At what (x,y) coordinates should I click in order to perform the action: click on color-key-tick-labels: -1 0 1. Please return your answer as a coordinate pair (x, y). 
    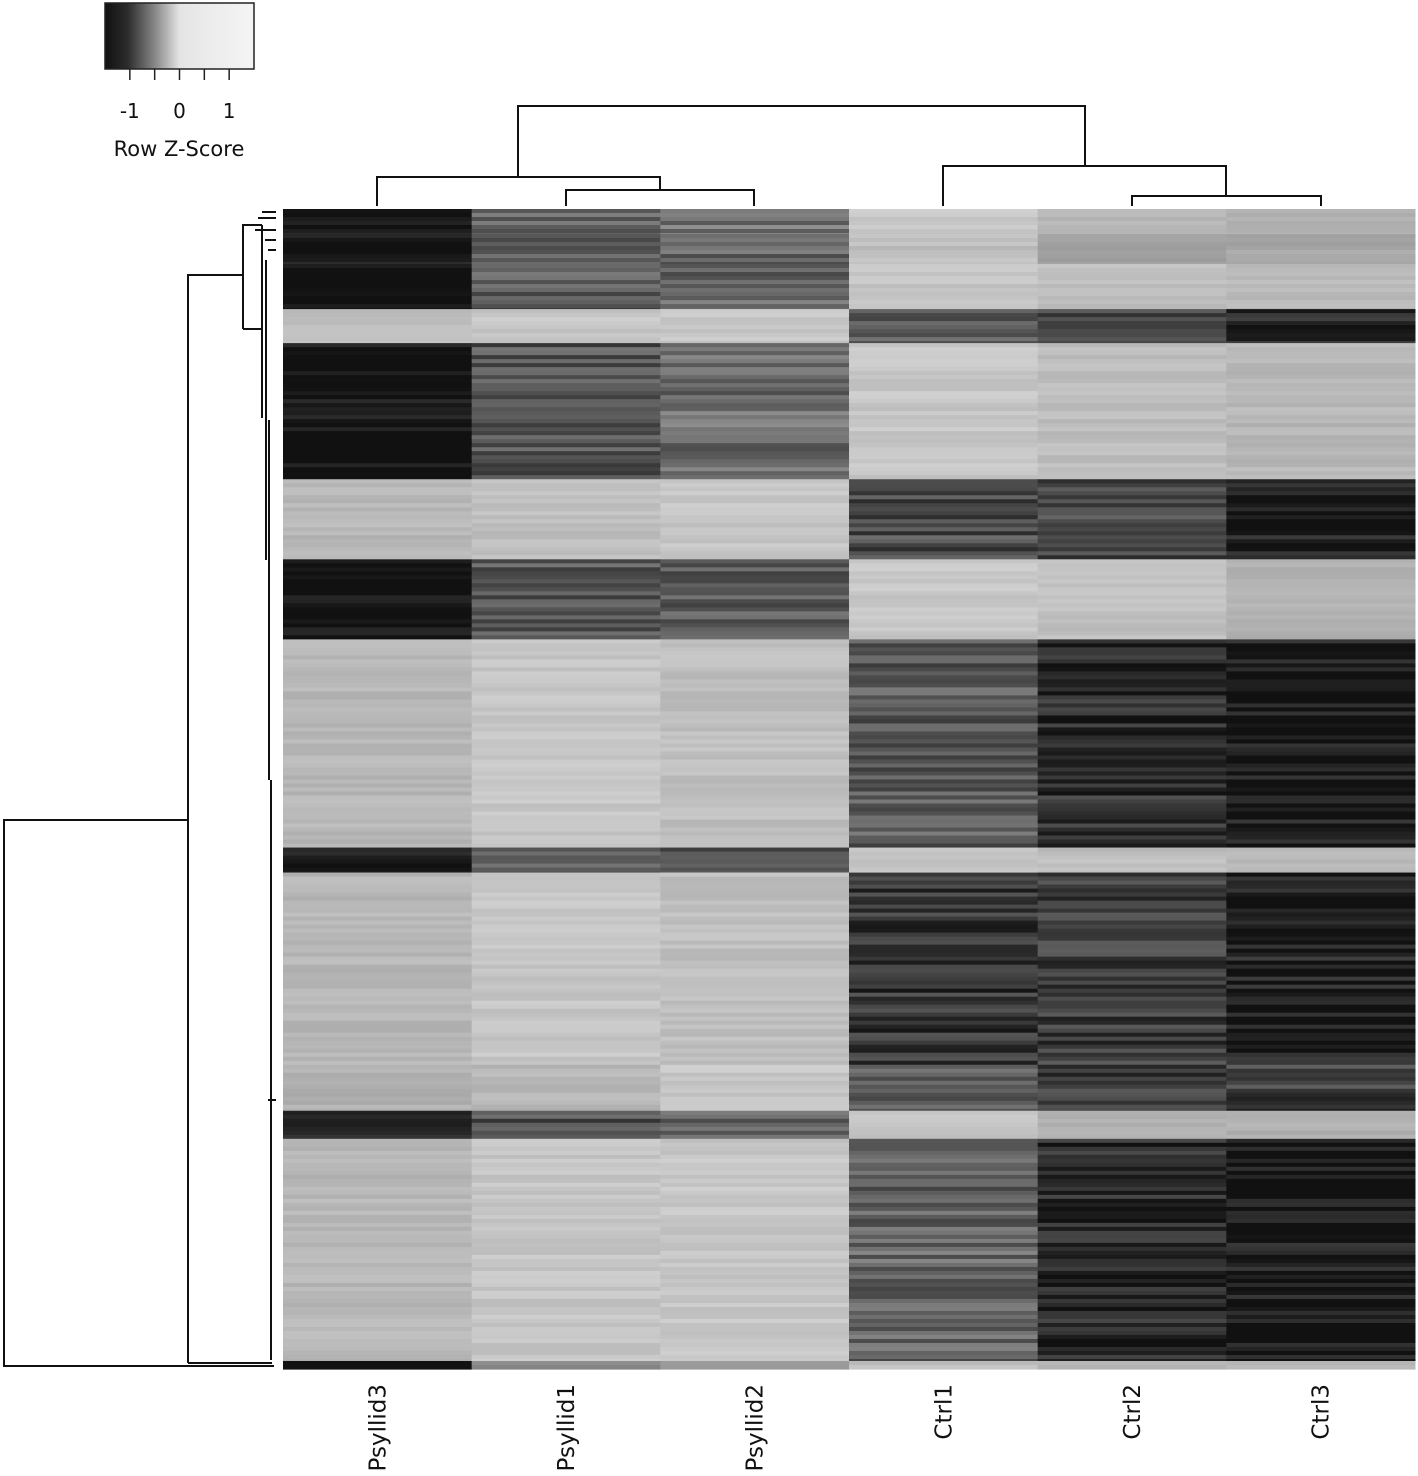
    Looking at the image, I should click on (178, 111).